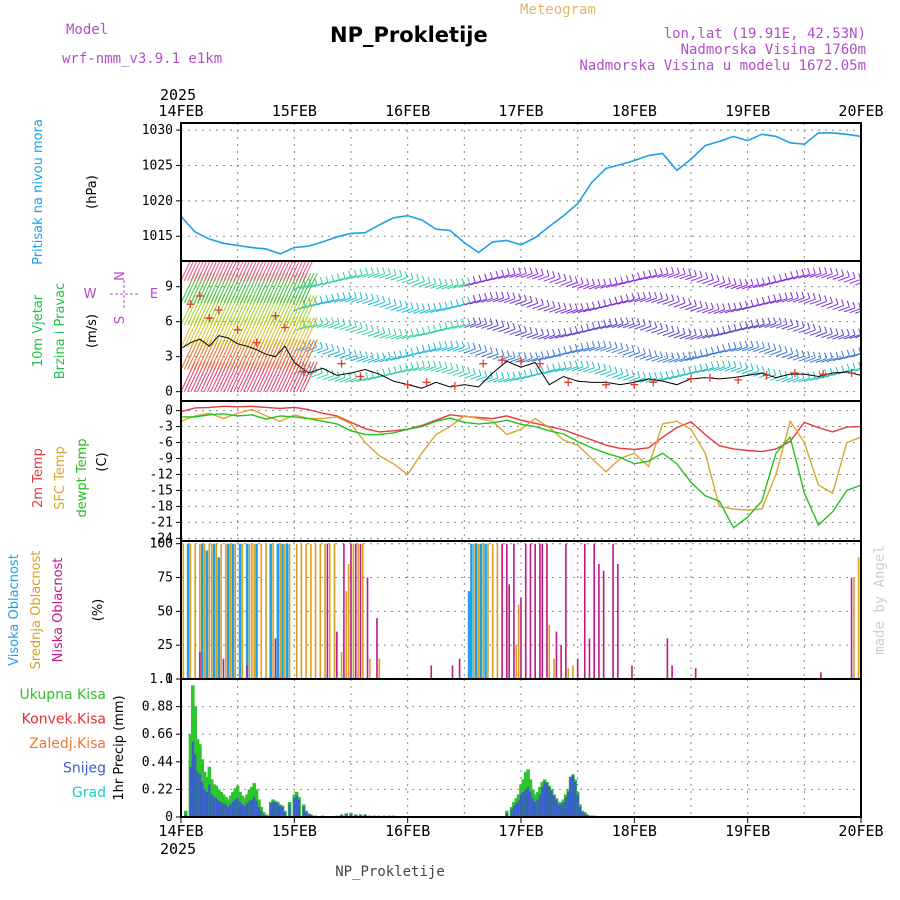 This screenshot has height=900, width=900. What do you see at coordinates (62, 695) in the screenshot?
I see `precip-legend-item: Ukupna Kisa` at bounding box center [62, 695].